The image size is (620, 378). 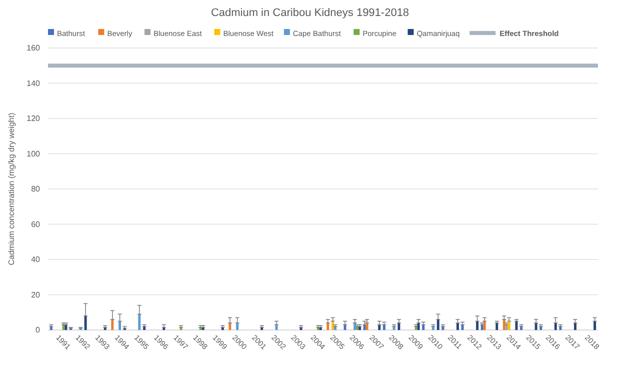 I want to click on y-tick-label: 120, so click(x=33, y=119).